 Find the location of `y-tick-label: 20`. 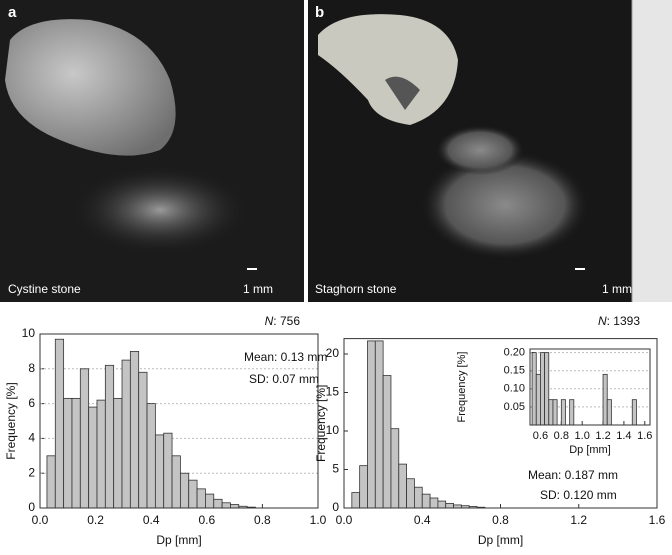

y-tick-label: 20 is located at coordinates (333, 353).